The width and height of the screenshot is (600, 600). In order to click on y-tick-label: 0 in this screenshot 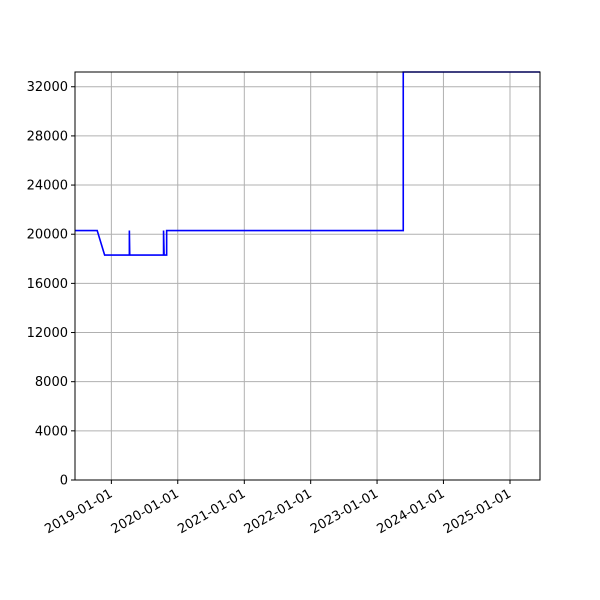, I will do `click(64, 481)`.